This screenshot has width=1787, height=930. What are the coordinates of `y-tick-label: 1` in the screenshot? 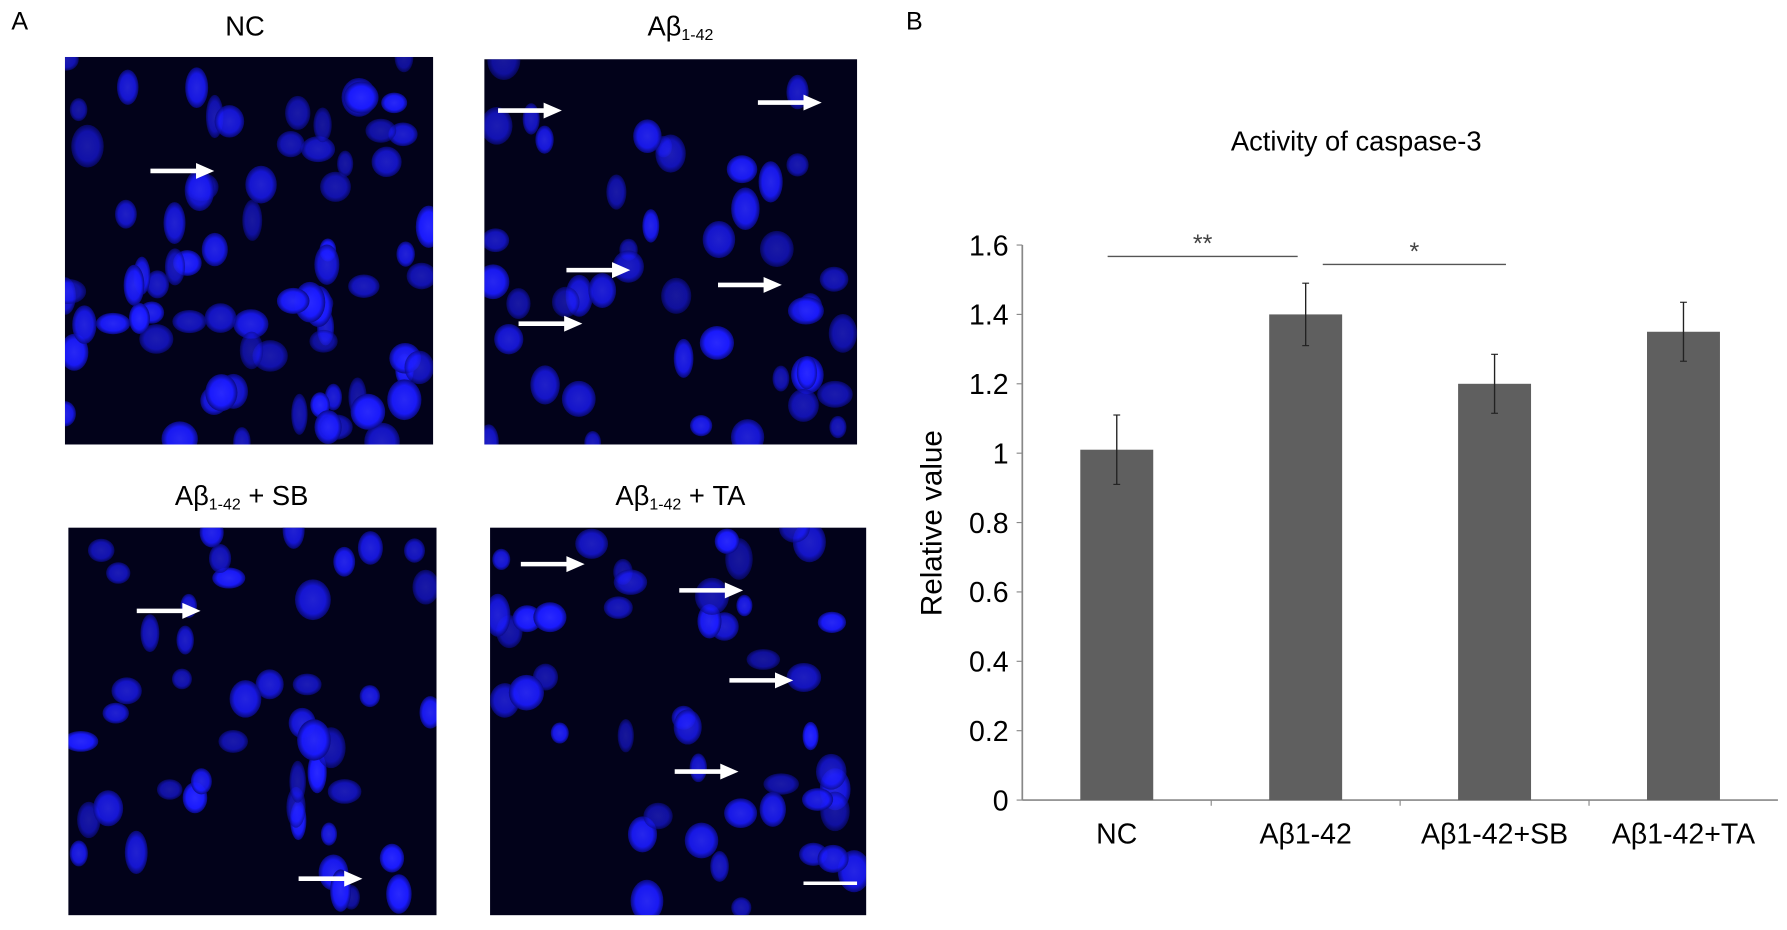 It's located at (1001, 454).